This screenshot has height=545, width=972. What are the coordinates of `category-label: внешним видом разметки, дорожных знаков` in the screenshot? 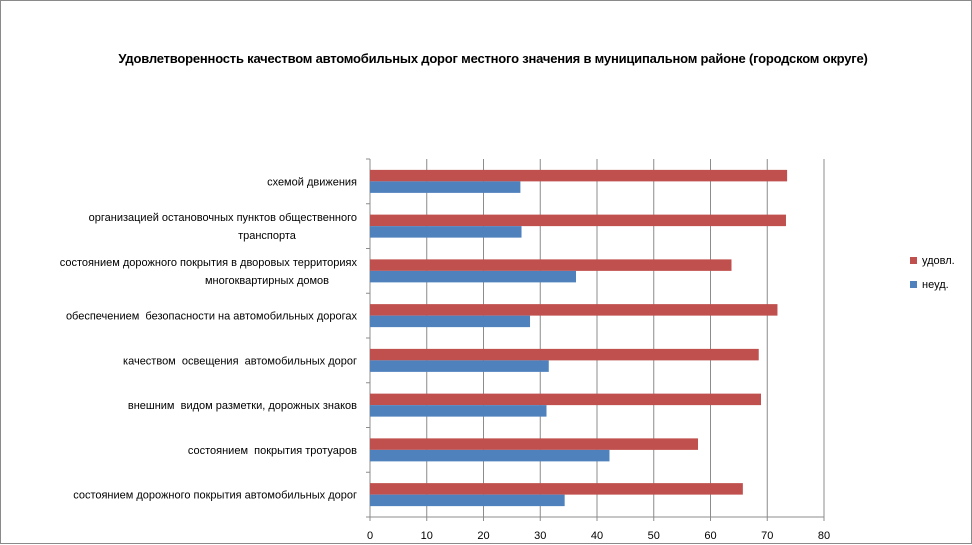 It's located at (242, 406).